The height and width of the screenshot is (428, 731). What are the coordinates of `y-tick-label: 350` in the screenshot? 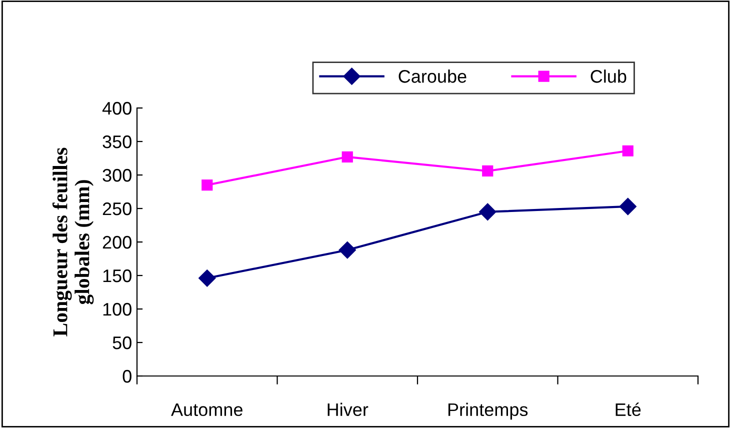 It's located at (117, 141).